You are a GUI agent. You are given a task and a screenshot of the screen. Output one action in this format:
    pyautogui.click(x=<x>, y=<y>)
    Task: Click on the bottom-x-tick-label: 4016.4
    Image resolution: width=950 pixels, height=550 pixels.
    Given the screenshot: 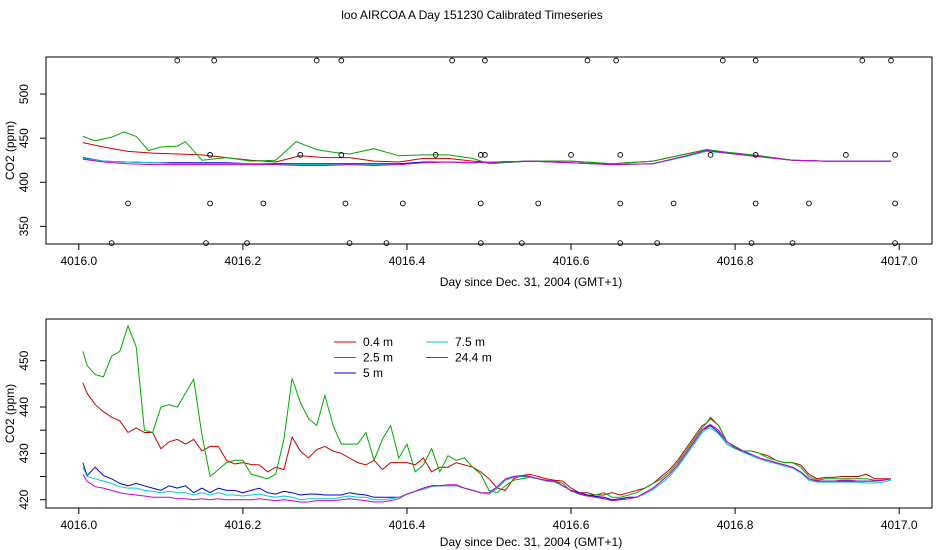 What is the action you would take?
    pyautogui.click(x=407, y=525)
    